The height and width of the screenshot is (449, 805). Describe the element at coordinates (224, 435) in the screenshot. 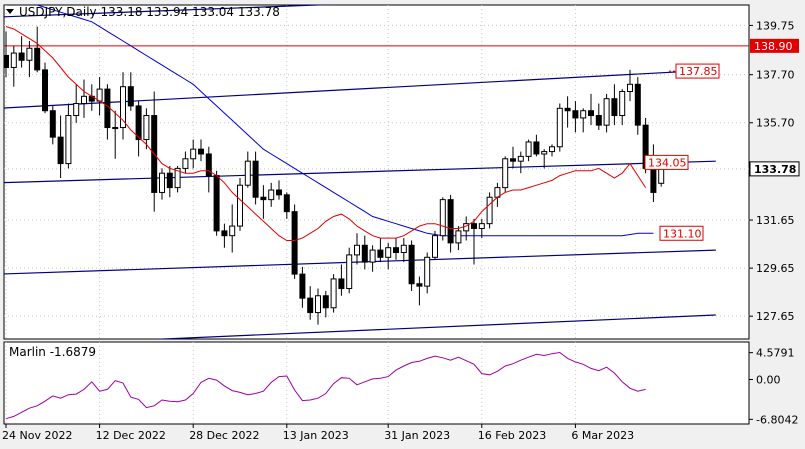

I see `time-axis-label: 28 Dec 2022` at that location.